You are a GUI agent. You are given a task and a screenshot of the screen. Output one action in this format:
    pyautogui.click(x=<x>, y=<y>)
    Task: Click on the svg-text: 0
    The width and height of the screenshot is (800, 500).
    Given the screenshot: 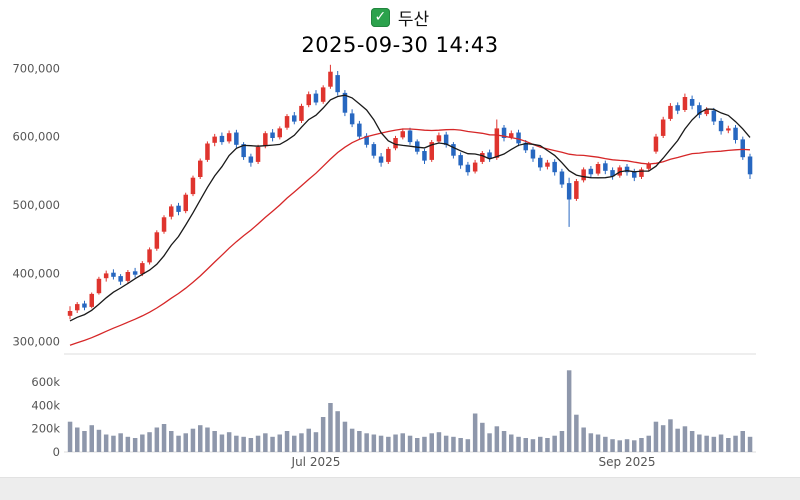 What is the action you would take?
    pyautogui.click(x=56, y=452)
    